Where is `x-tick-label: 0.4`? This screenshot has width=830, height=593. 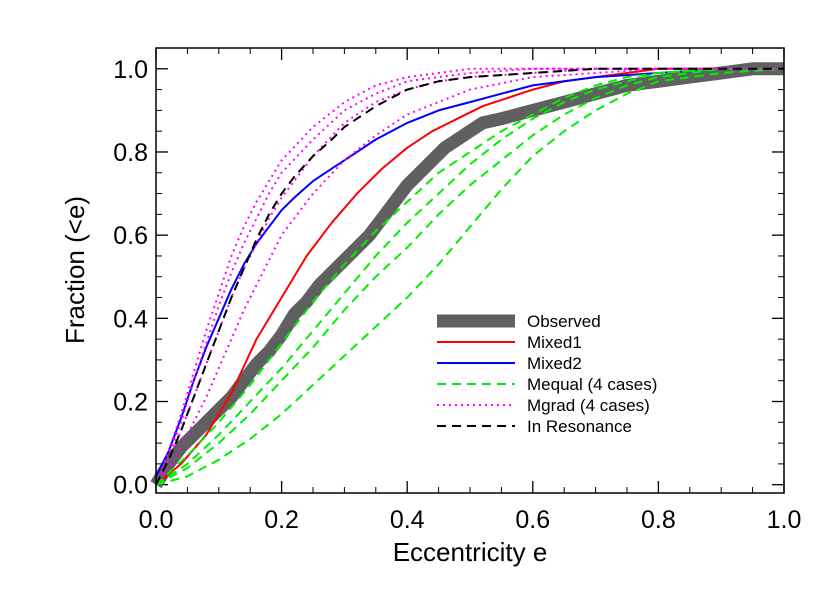 x-tick-label: 0.4 is located at coordinates (407, 520).